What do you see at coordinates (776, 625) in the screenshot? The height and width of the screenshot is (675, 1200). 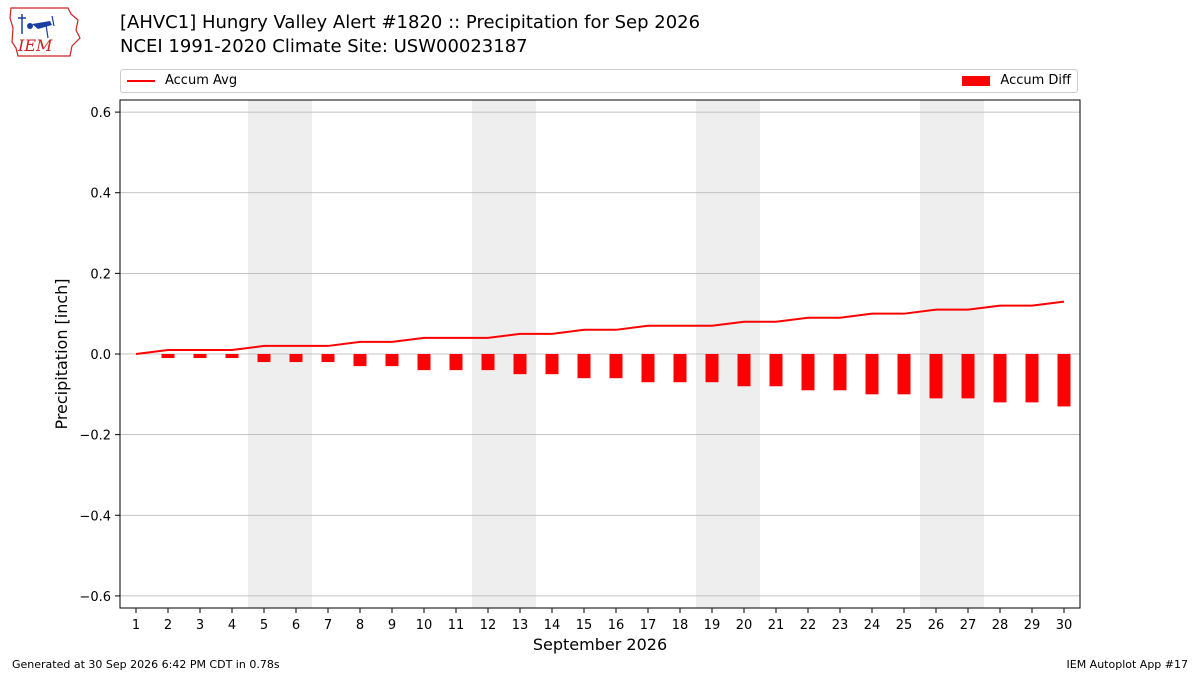 I see `x-tick-label: 21` at bounding box center [776, 625].